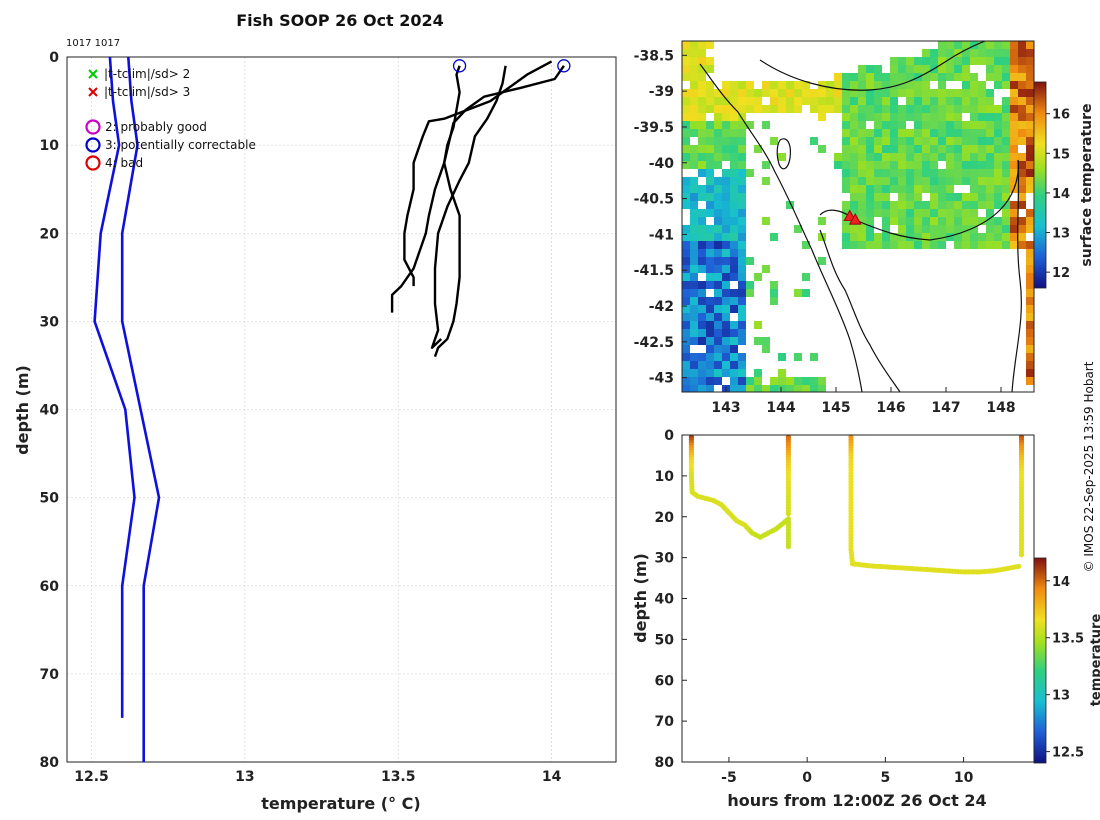 This screenshot has width=1100, height=820. Describe the element at coordinates (1000, 408) in the screenshot. I see `map-xtick-label: 148` at that location.